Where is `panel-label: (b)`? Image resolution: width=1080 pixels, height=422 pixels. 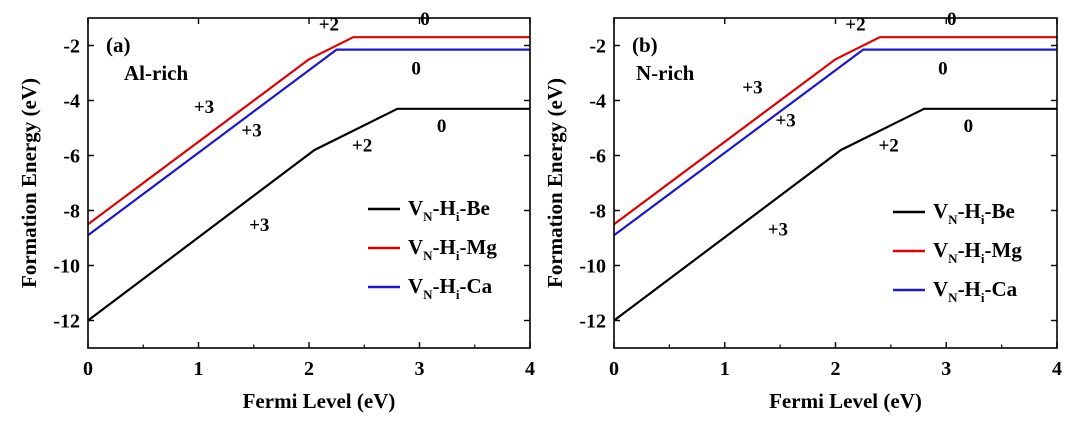 panel-label: (b) is located at coordinates (645, 45).